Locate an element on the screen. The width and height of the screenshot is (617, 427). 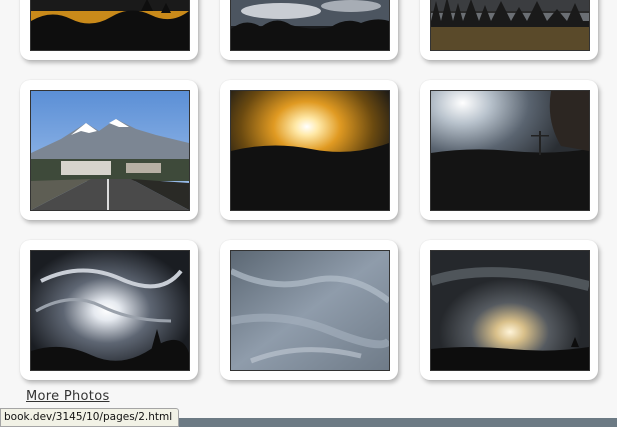
more-photos-link: More Photos is located at coordinates (68, 396).